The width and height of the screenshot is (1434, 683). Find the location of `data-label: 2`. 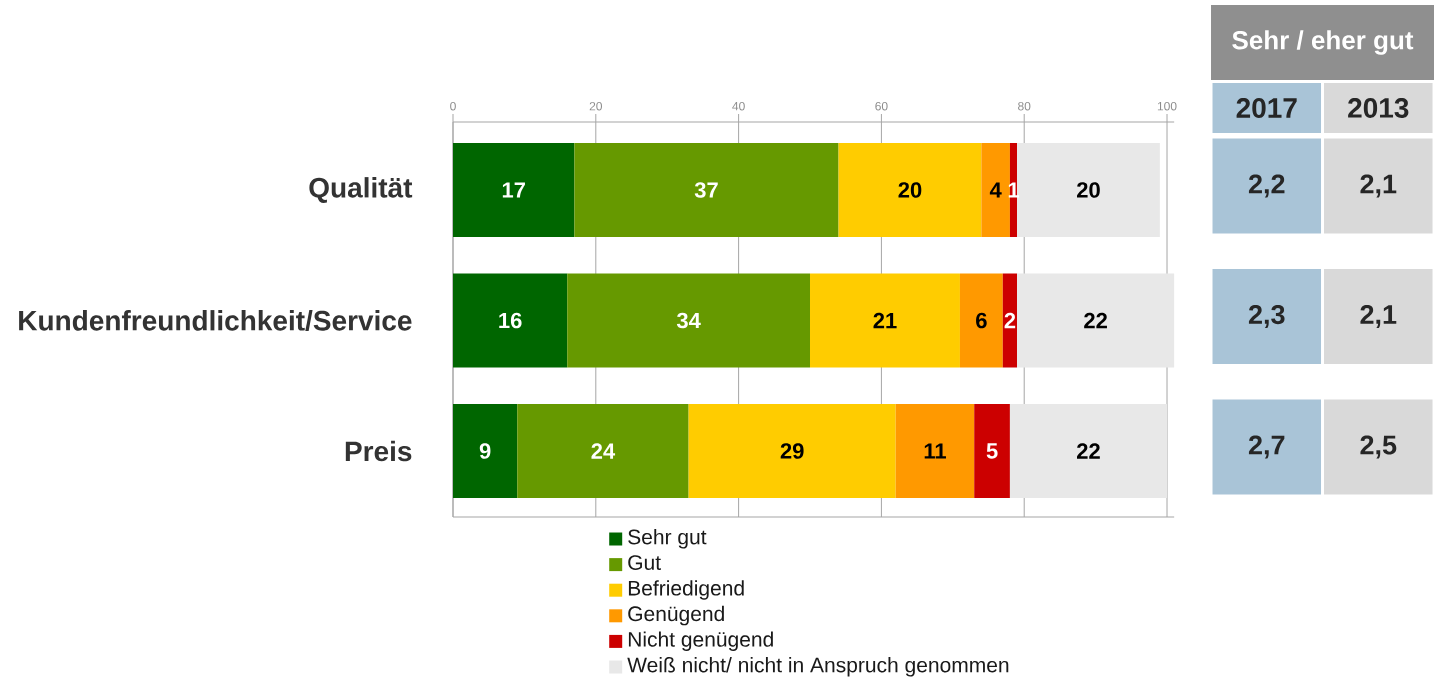

data-label: 2 is located at coordinates (1010, 320).